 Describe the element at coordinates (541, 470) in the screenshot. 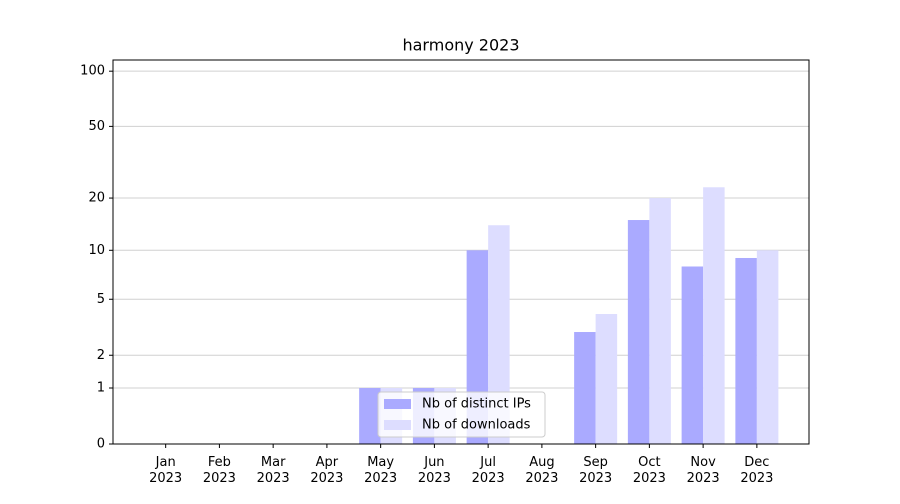

I see `x-tick-label: Aug 2023` at that location.